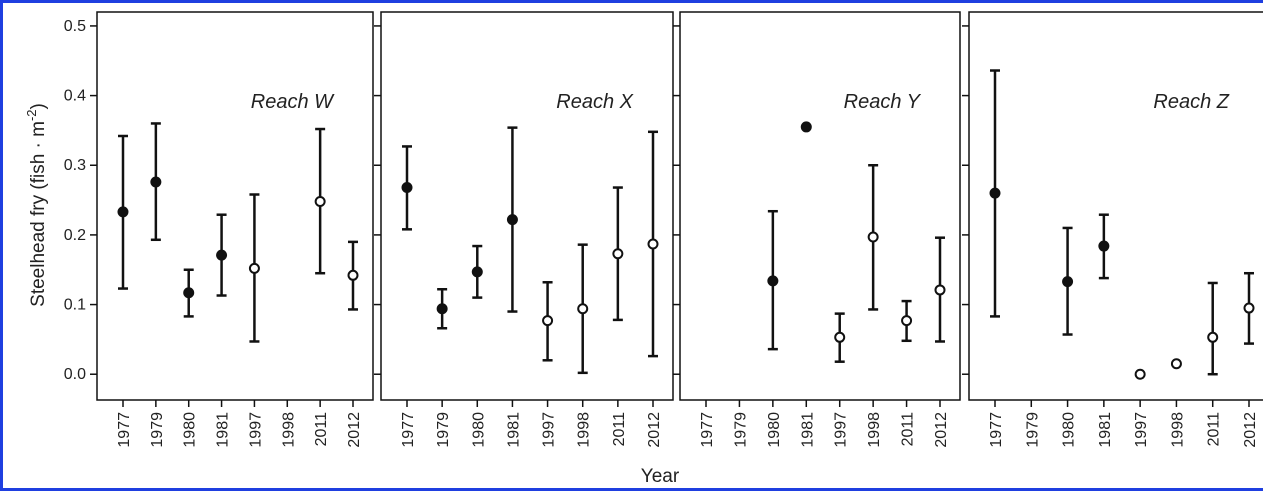 This screenshot has width=1263, height=491. I want to click on y-tick-label: 0.1, so click(75, 305).